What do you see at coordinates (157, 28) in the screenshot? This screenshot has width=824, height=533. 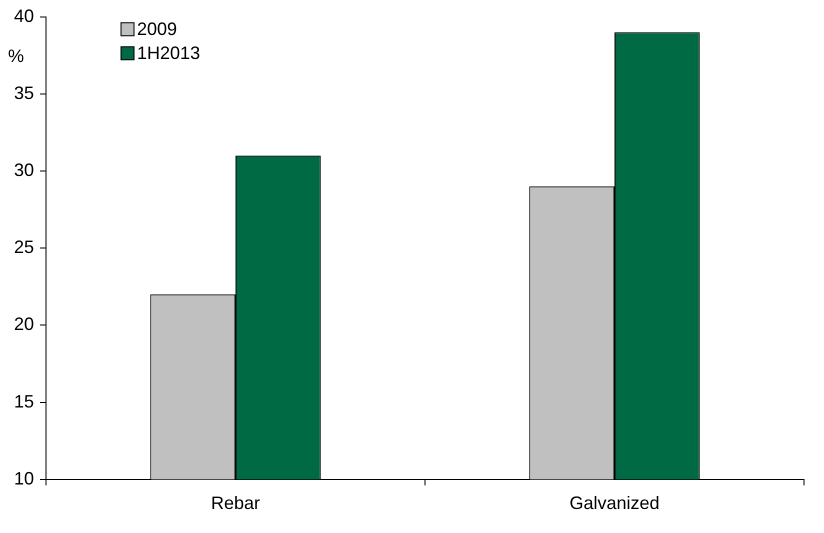 I see `legend-label: 2009` at bounding box center [157, 28].